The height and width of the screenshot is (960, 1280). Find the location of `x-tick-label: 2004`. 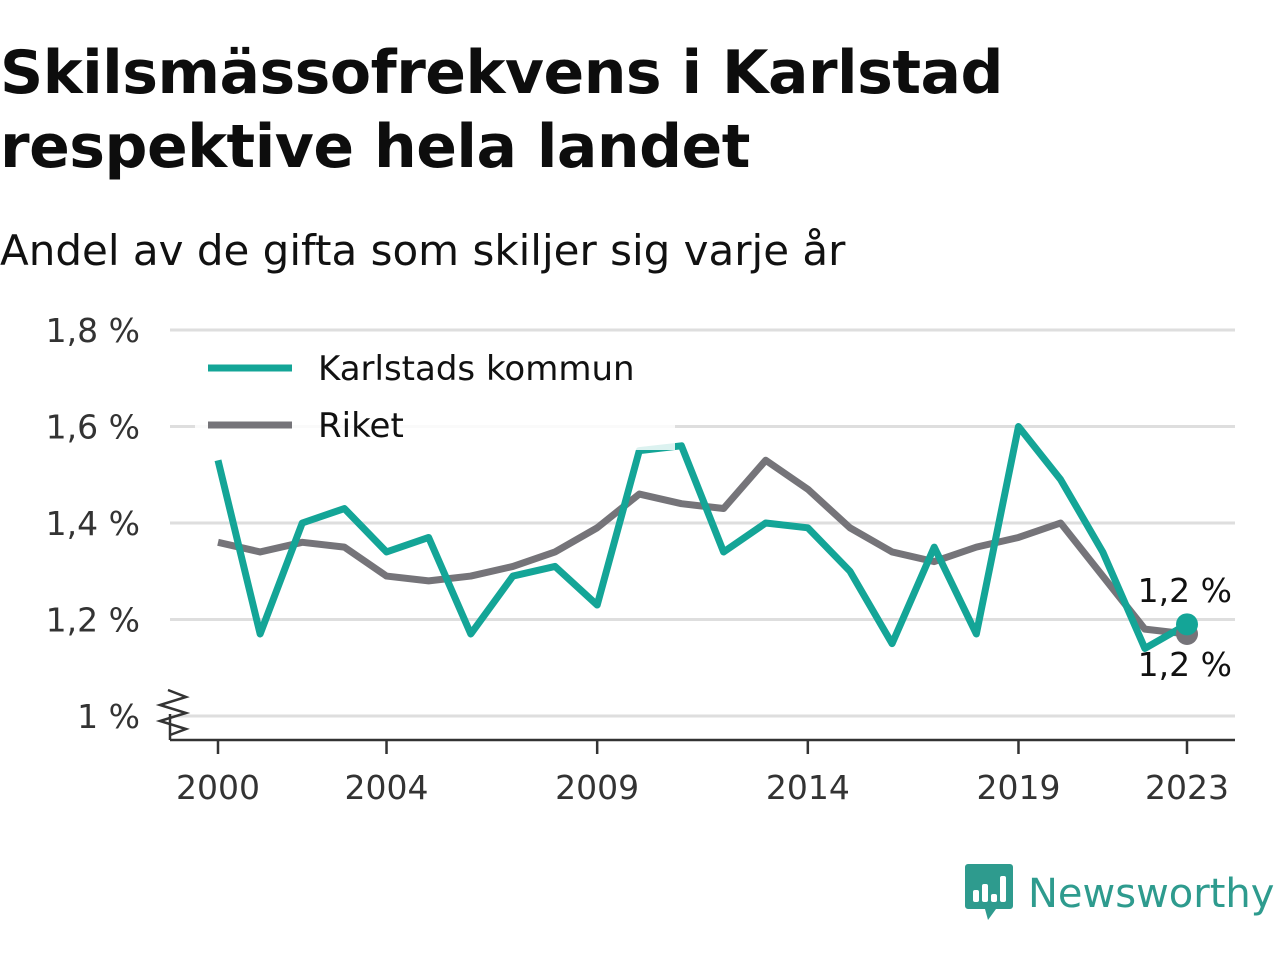

x-tick-label: 2004 is located at coordinates (387, 787).